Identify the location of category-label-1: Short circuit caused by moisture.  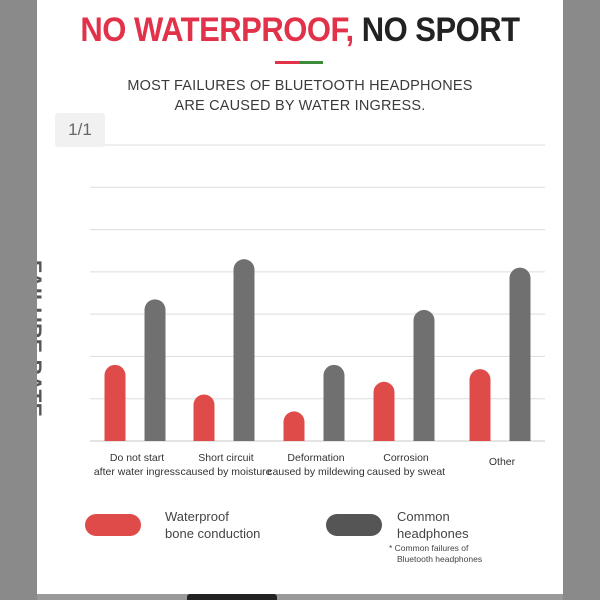
(226, 465).